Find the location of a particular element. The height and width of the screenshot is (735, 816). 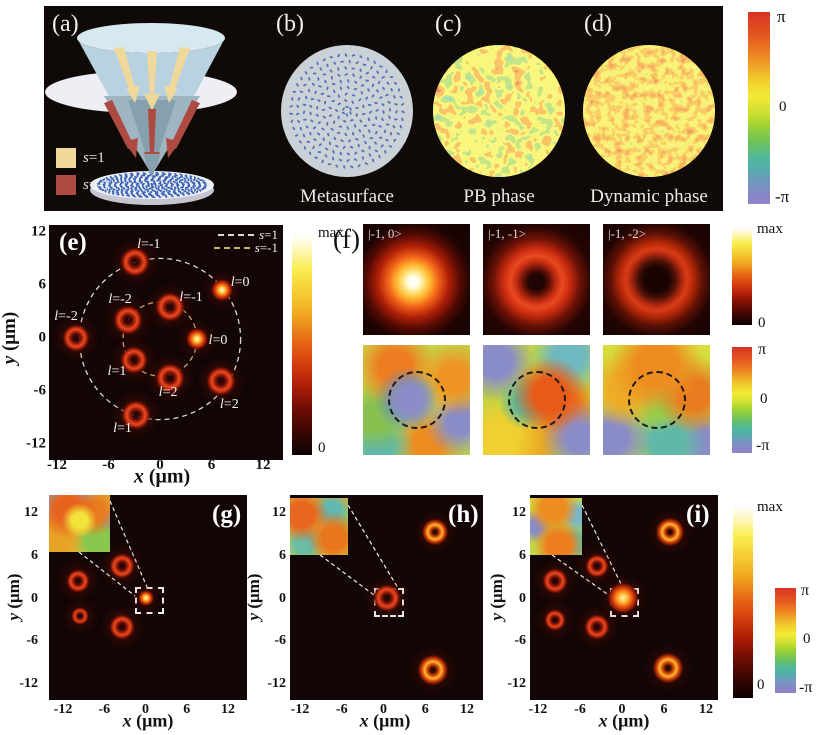

colorbar-zero-label-ghi: 0 is located at coordinates (761, 685).